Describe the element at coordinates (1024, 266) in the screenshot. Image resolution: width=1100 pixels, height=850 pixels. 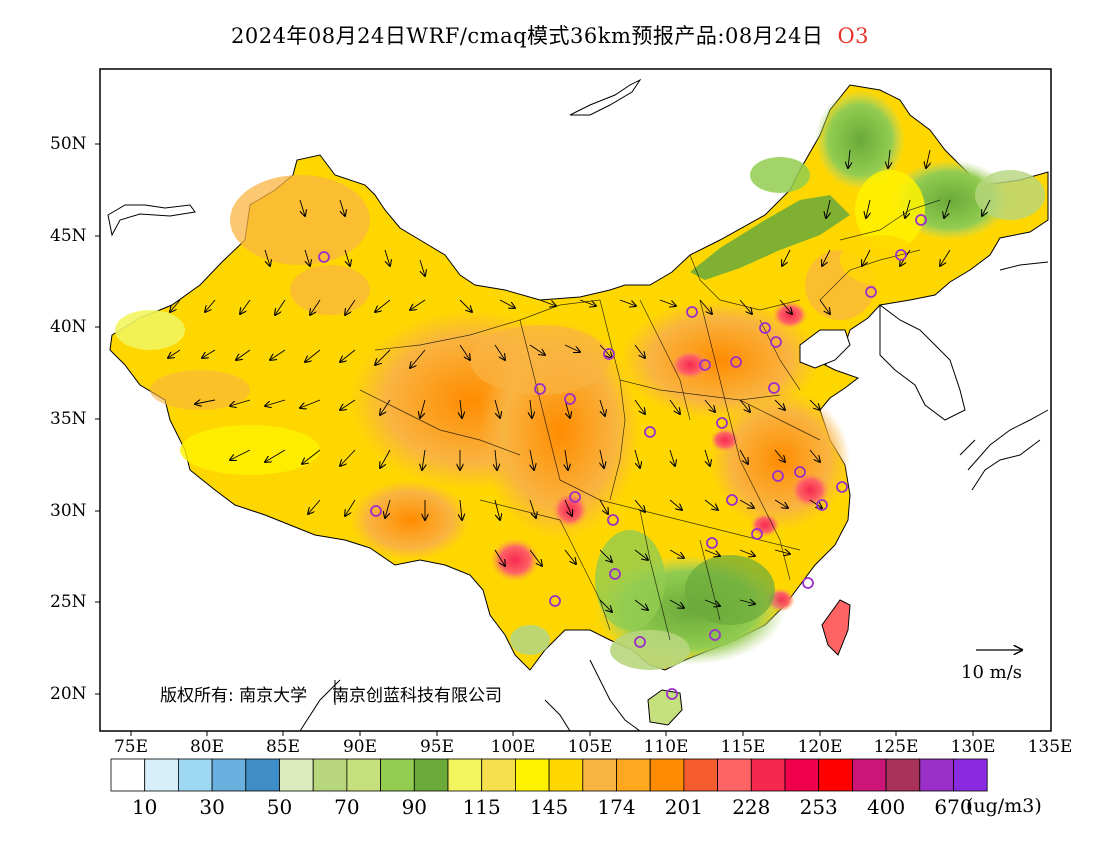
I see `sakhalin-outline` at that location.